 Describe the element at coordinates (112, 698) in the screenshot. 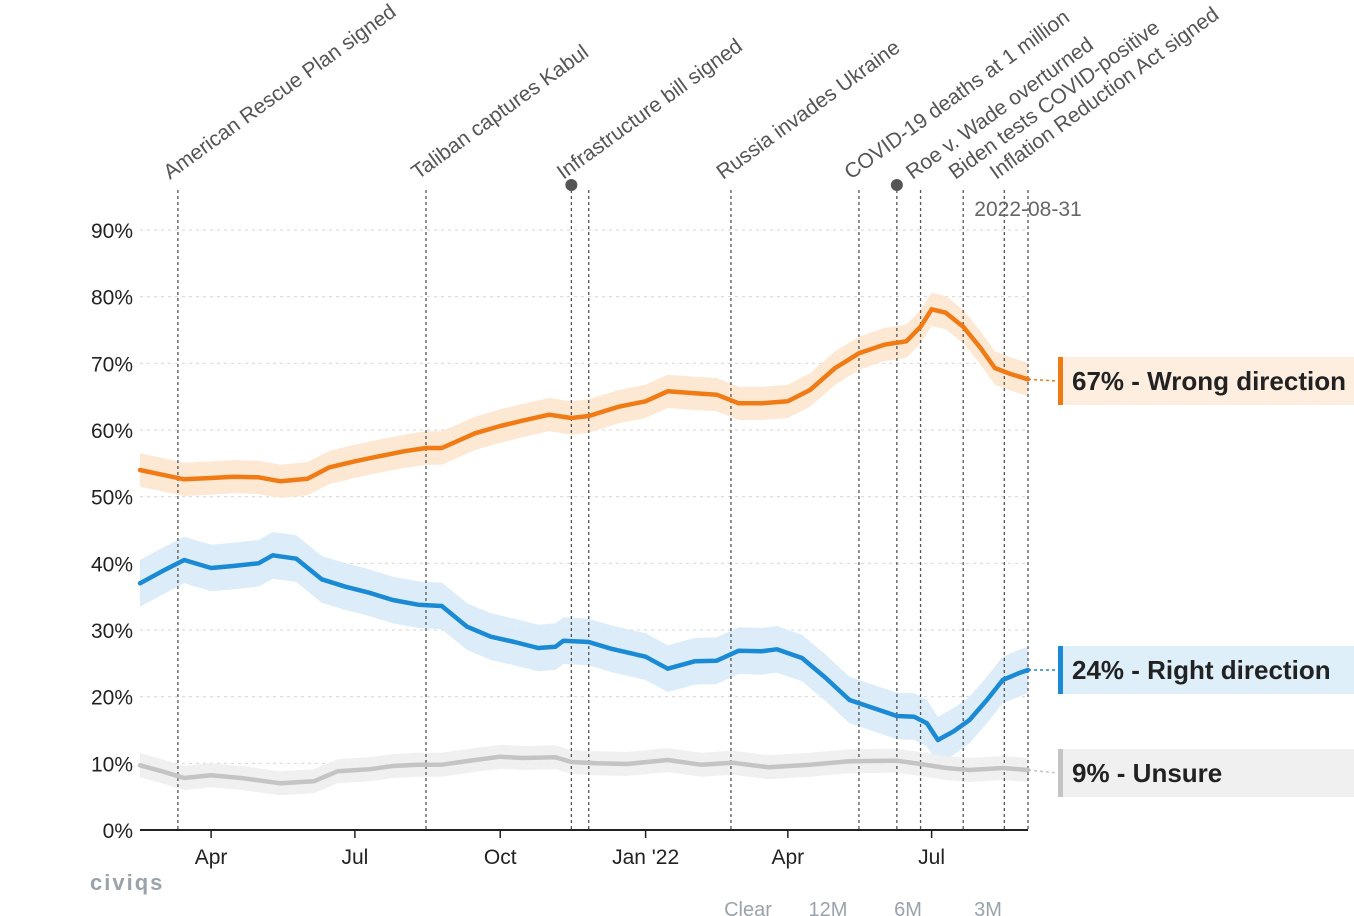

I see `y-tick-label: 20%` at that location.